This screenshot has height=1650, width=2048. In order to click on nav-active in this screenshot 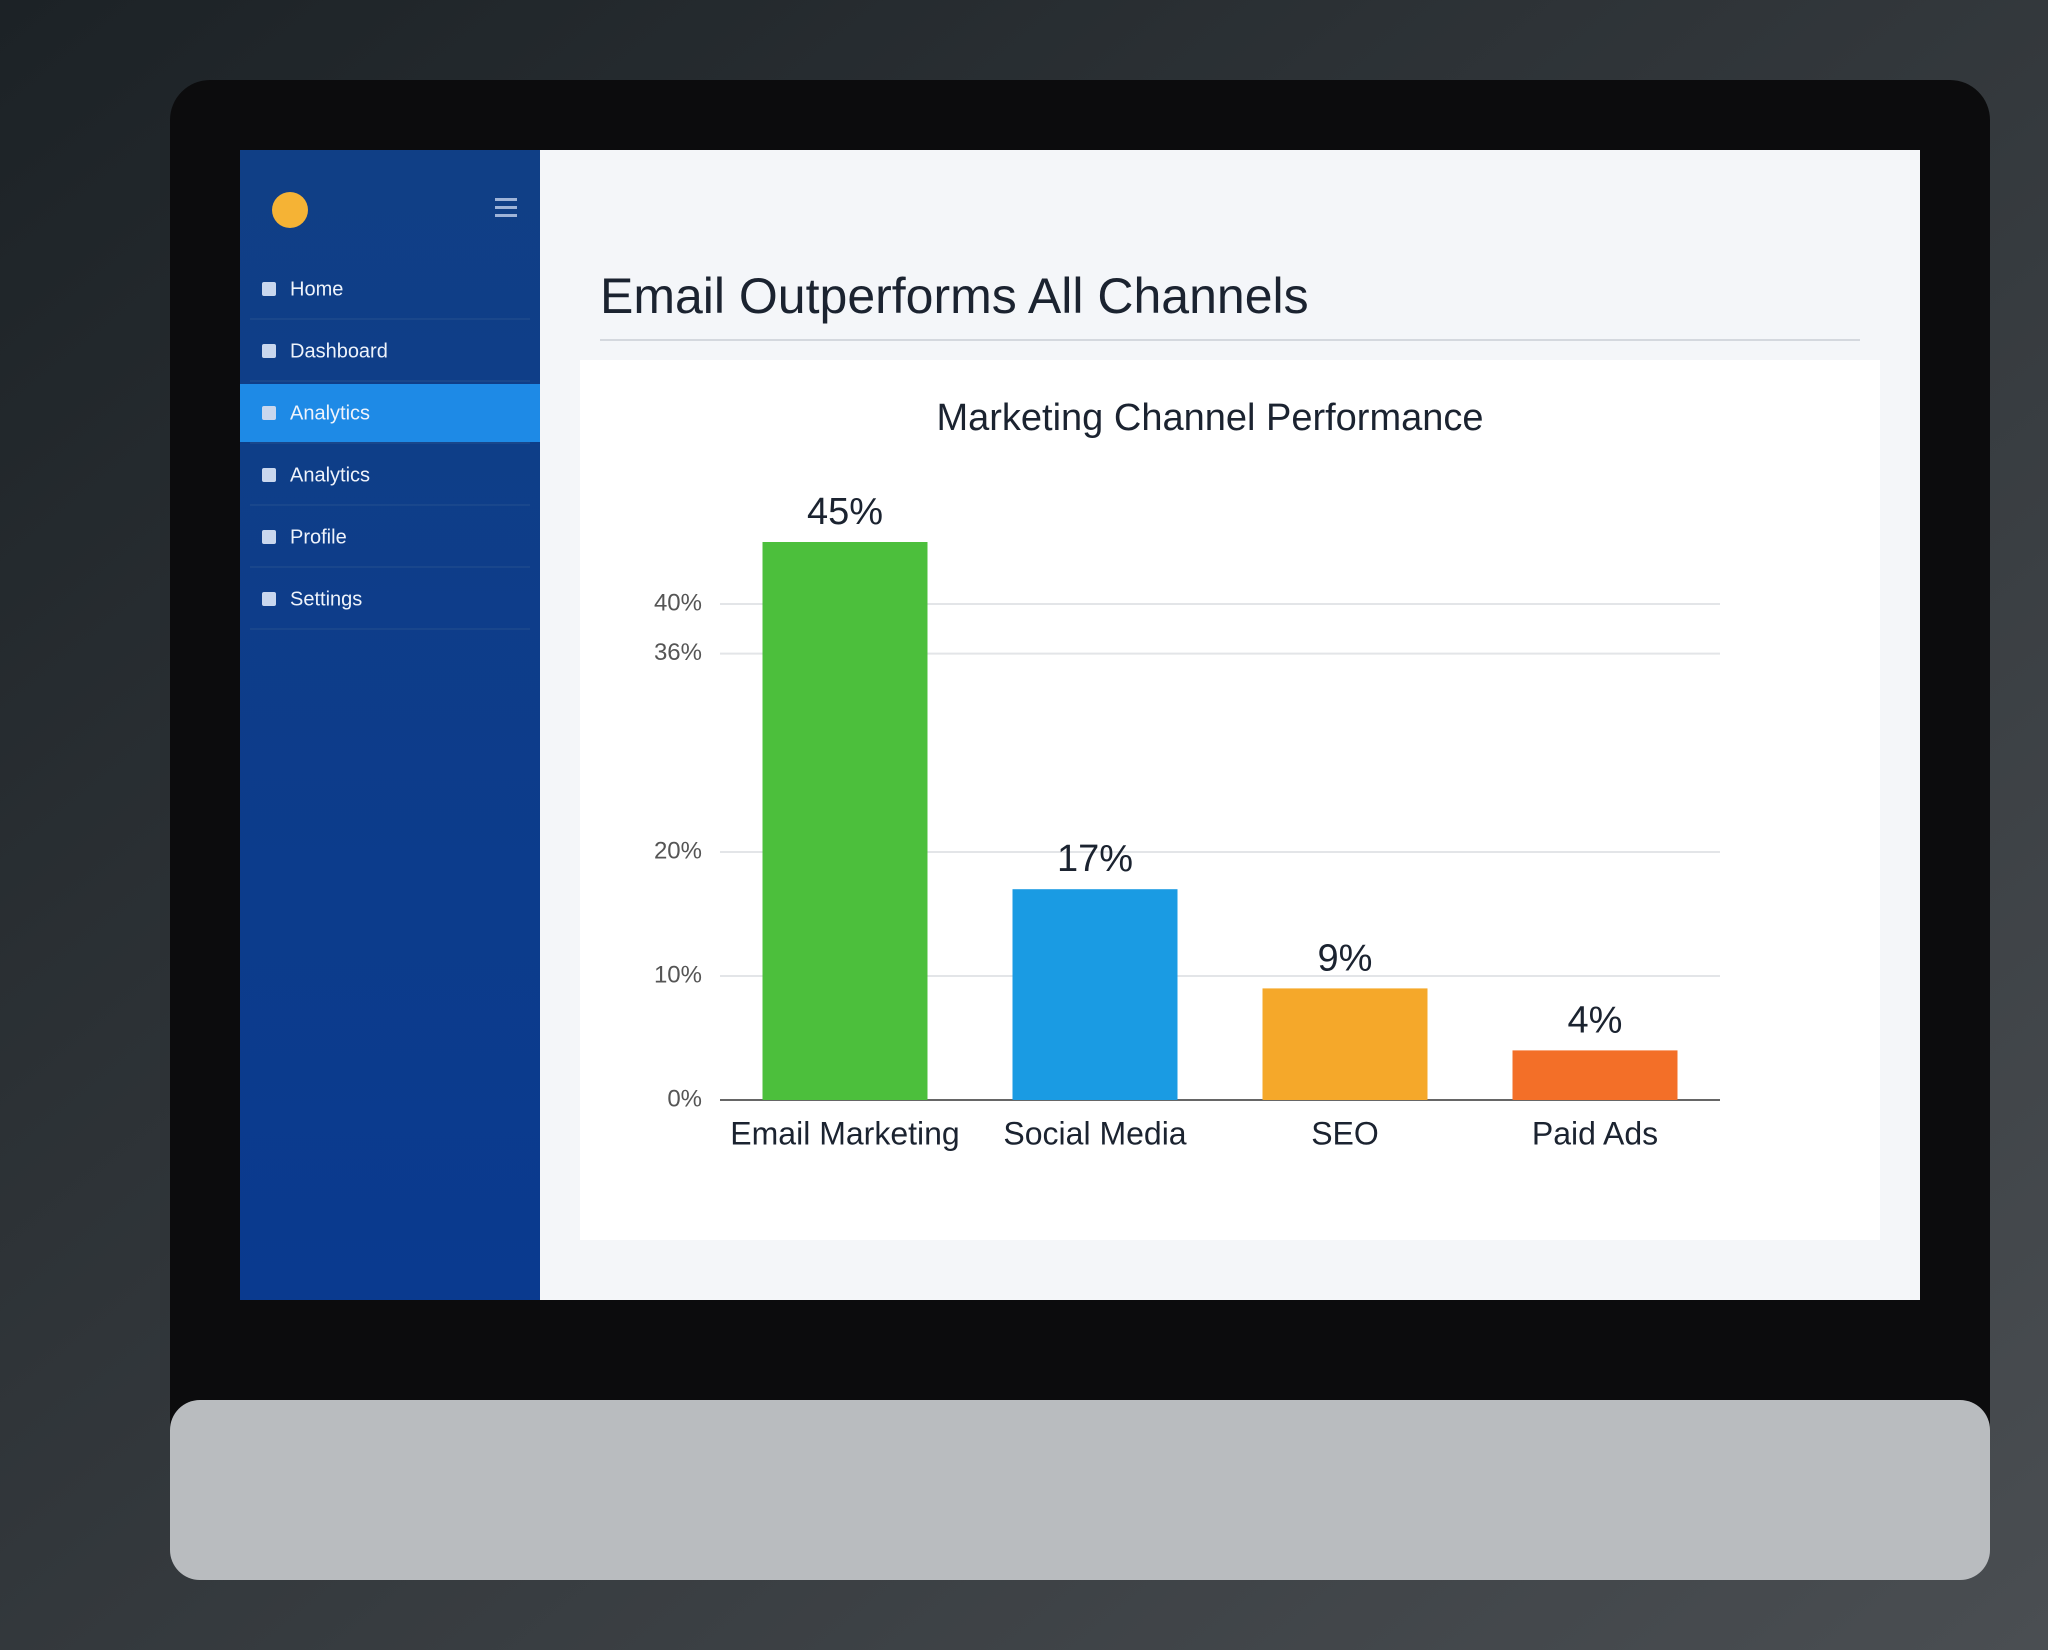, I will do `click(390, 413)`.